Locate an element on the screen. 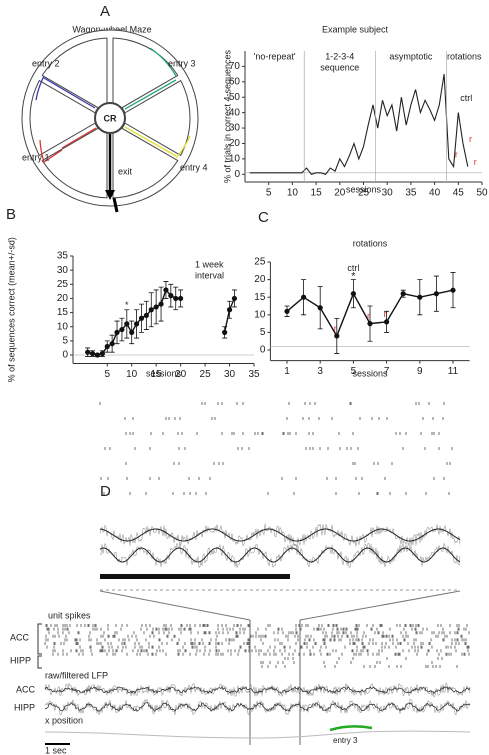 The width and height of the screenshot is (489, 755). x-tick-label: 10 is located at coordinates (132, 374).